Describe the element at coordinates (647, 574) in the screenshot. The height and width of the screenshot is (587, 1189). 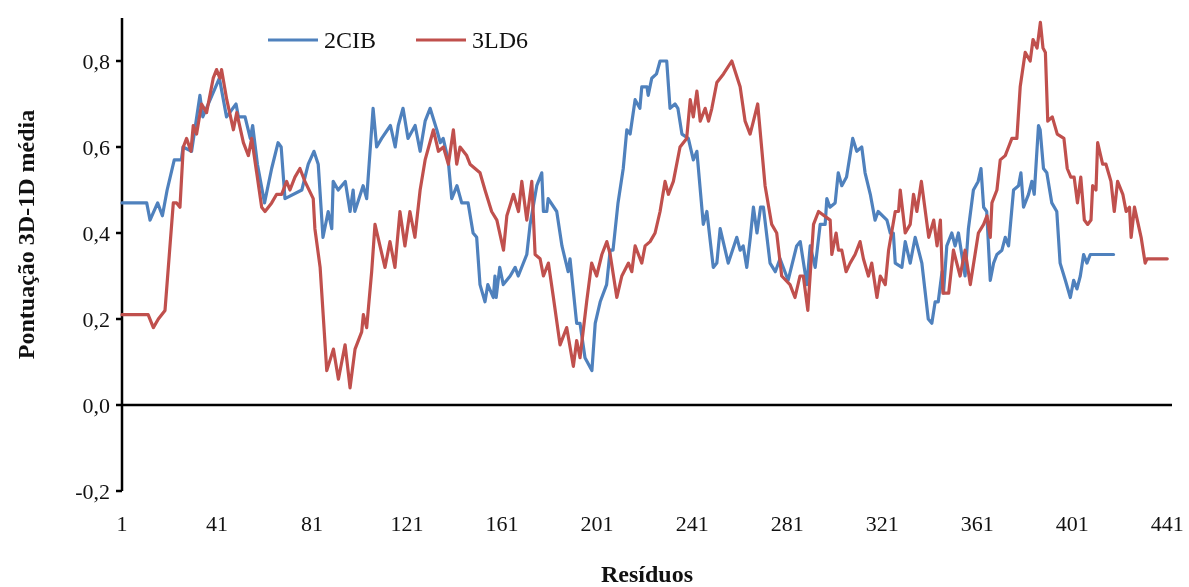
I see `x-axis-title: Resíduos` at that location.